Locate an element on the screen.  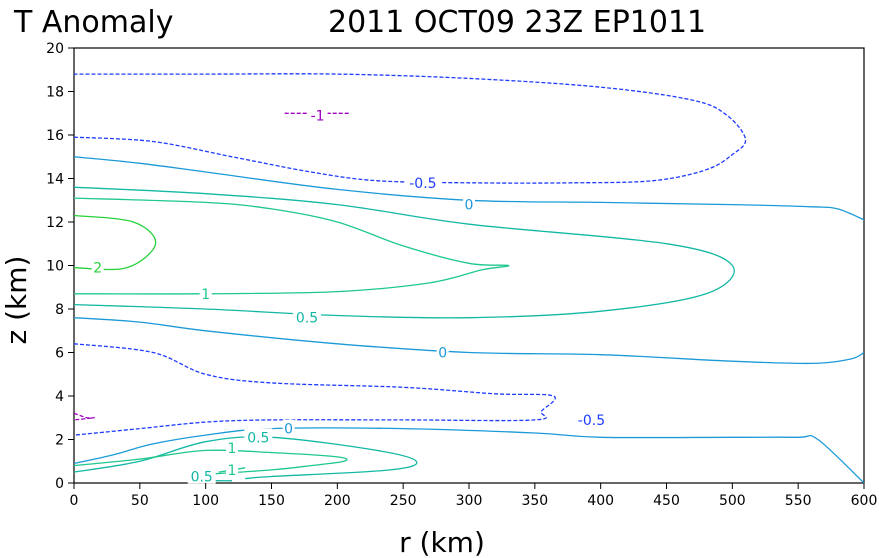
x-tick-label: 350 is located at coordinates (534, 501).